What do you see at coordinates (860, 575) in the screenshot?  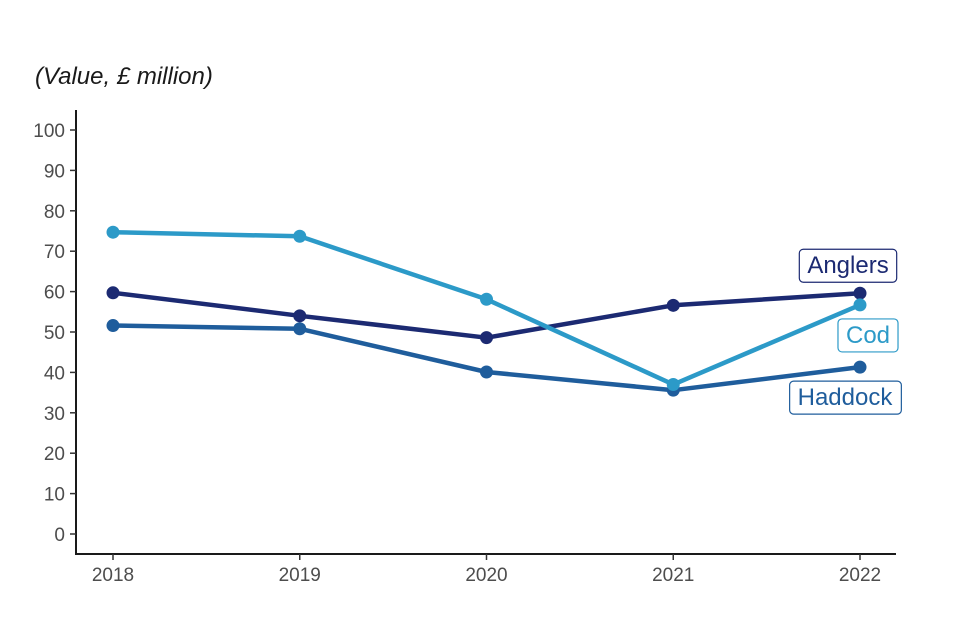 I see `x-tick-label: 2022` at bounding box center [860, 575].